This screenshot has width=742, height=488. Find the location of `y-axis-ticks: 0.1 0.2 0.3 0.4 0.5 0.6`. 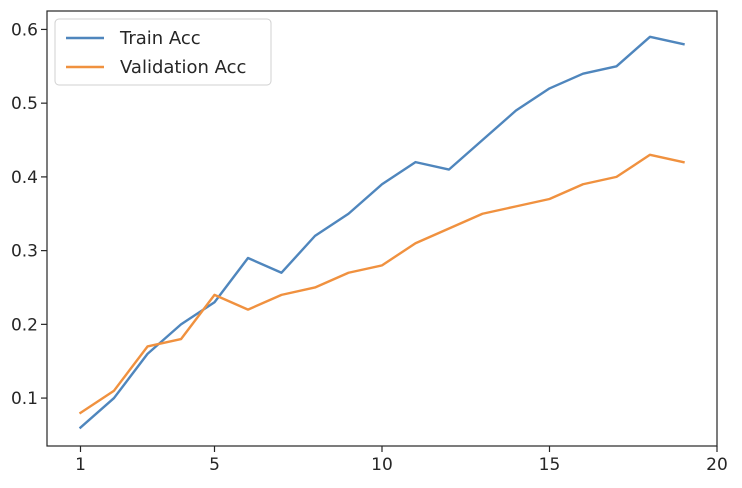

y-axis-ticks: 0.1 0.2 0.3 0.4 0.5 0.6 is located at coordinates (29, 214).